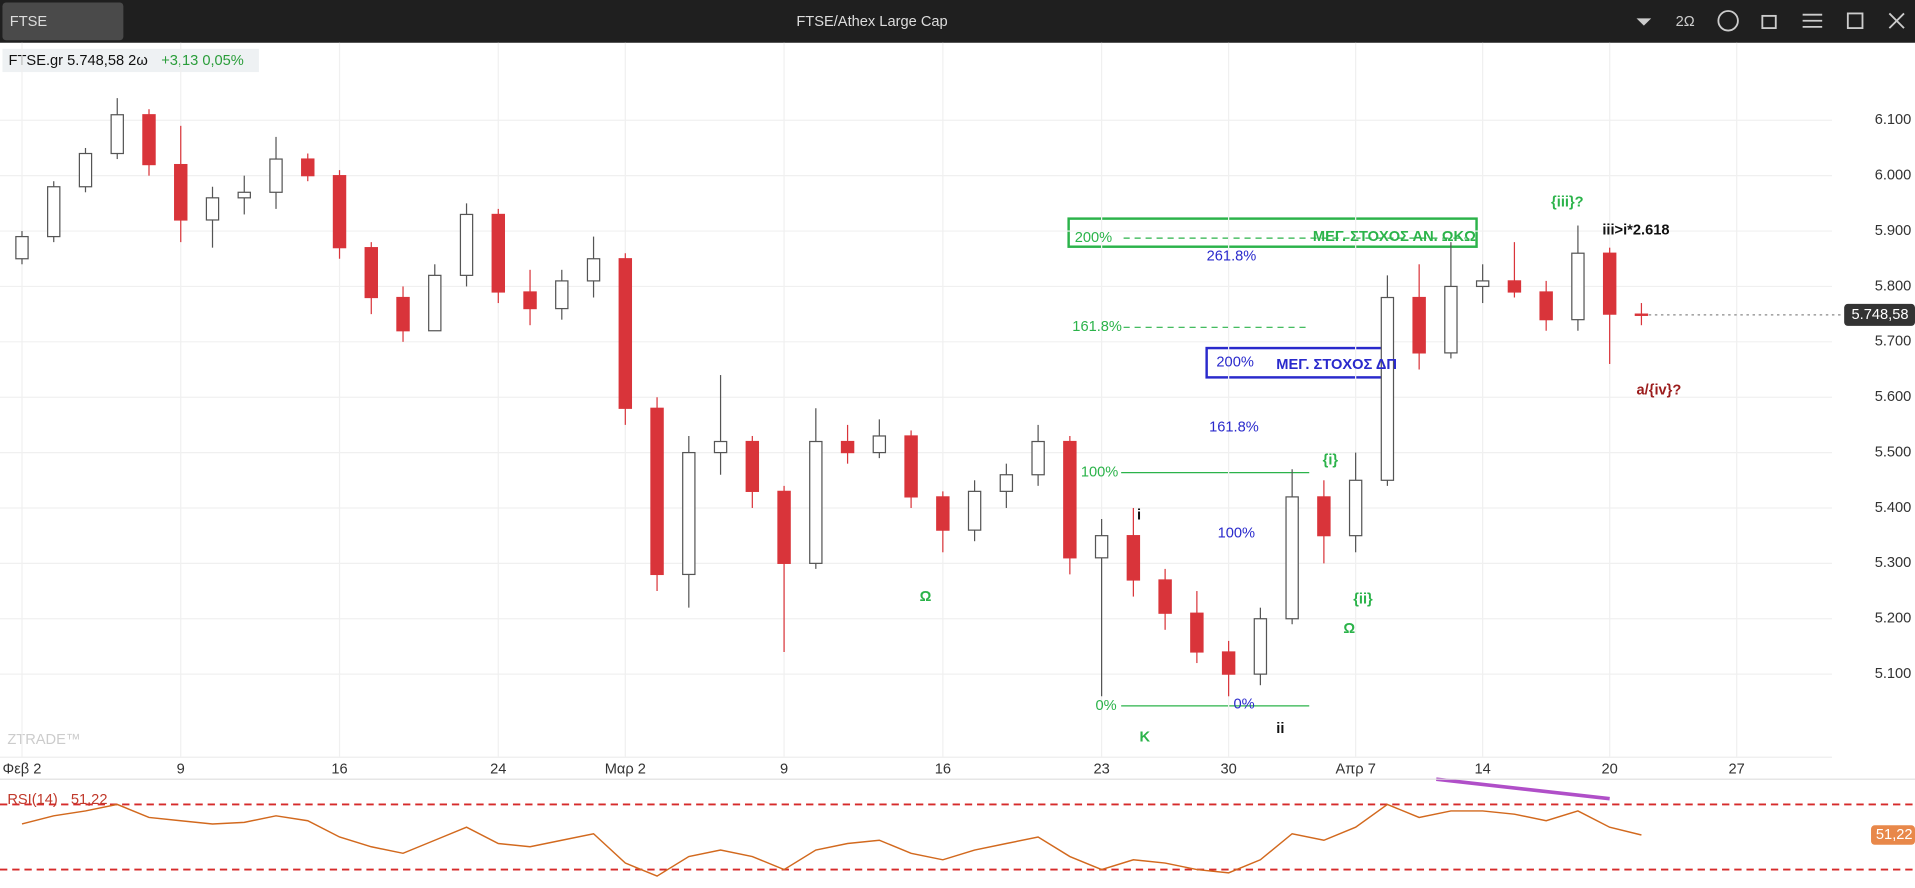 This screenshot has height=888, width=1915. What do you see at coordinates (181, 769) in the screenshot?
I see `x-tick-label: 9` at bounding box center [181, 769].